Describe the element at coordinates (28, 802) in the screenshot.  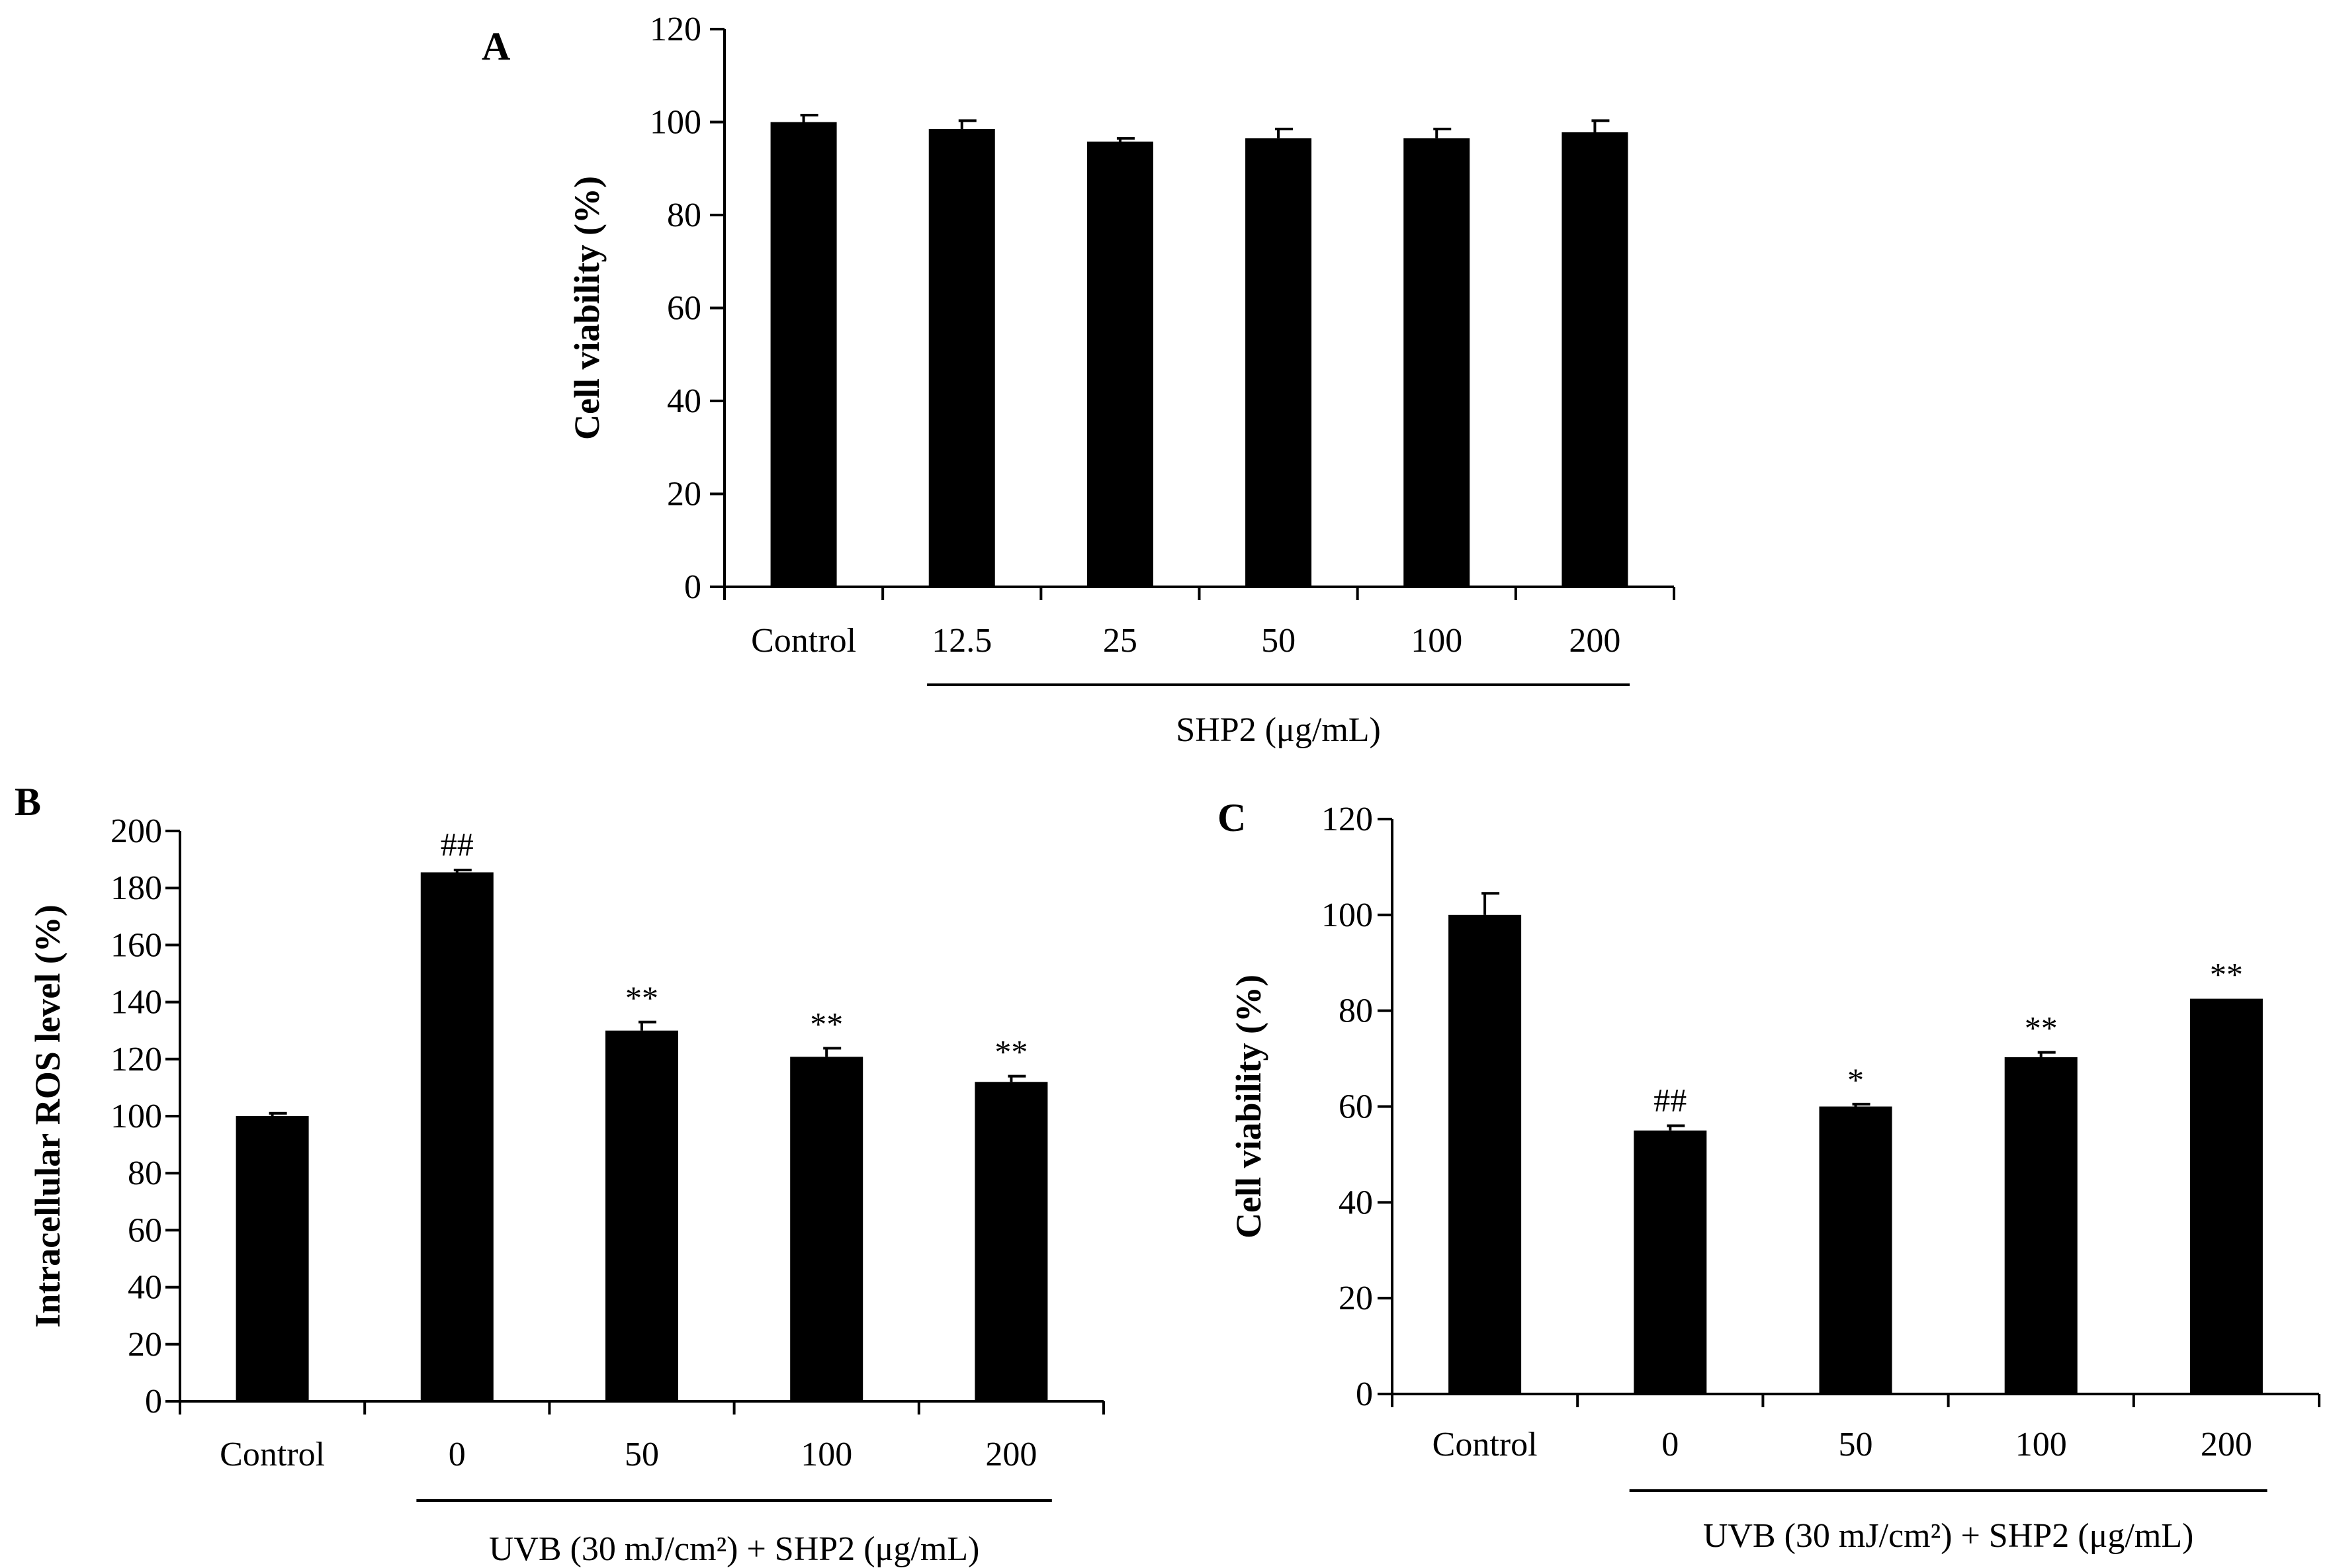
I see `panel-letter: B` at that location.